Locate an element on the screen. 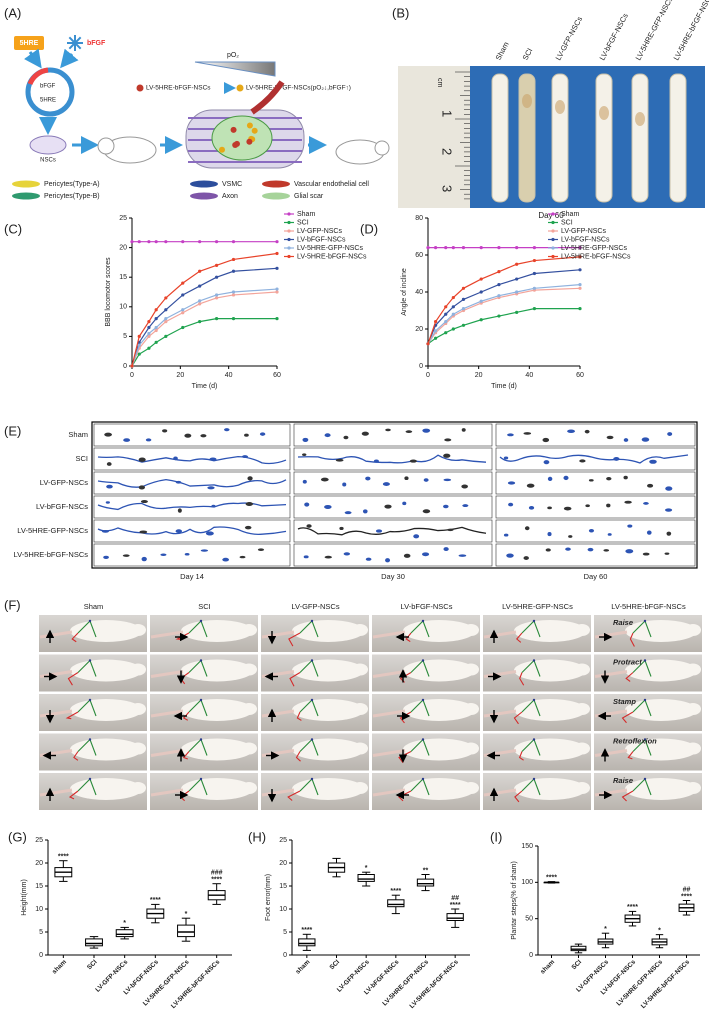  column-label: LV-bFGF-NSCs is located at coordinates (427, 606).